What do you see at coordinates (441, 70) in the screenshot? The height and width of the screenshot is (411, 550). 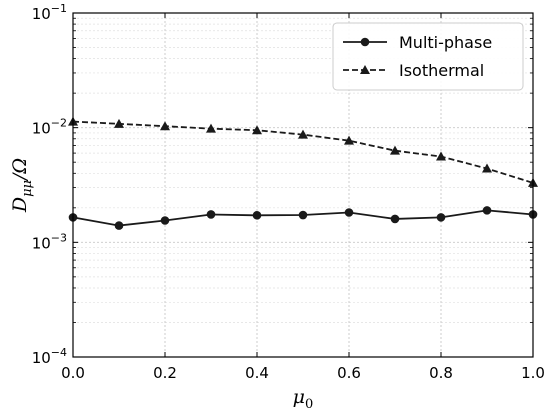 I see `legend-label: Isothermal` at bounding box center [441, 70].